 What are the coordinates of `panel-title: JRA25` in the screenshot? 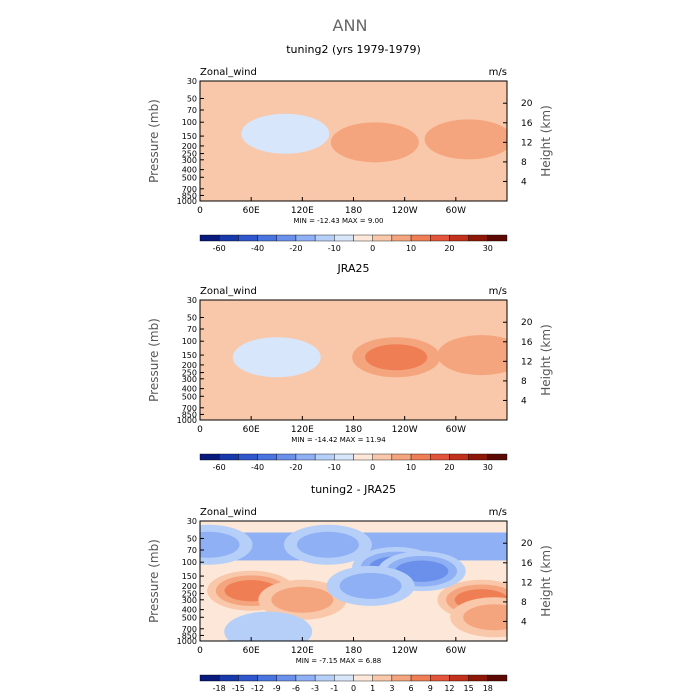 It's located at (353, 268).